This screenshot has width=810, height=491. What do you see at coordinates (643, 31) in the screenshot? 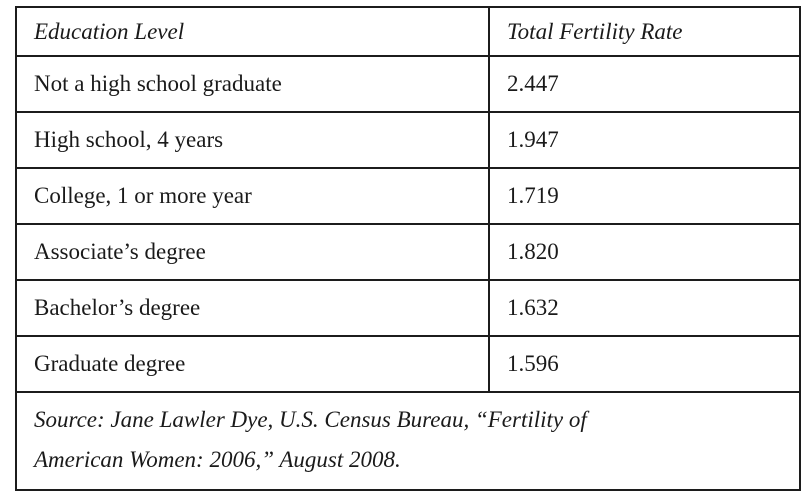
I see `column-header-total-fertility-rate: Total Fertility Rate` at bounding box center [643, 31].